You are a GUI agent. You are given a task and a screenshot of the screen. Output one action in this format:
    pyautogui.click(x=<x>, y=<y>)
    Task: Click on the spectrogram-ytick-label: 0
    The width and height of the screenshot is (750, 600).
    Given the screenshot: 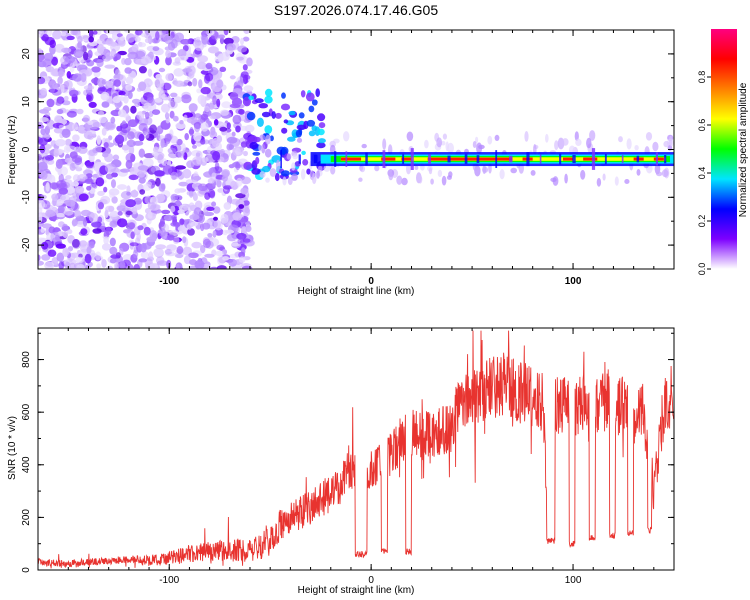 What is the action you would take?
    pyautogui.click(x=26, y=149)
    